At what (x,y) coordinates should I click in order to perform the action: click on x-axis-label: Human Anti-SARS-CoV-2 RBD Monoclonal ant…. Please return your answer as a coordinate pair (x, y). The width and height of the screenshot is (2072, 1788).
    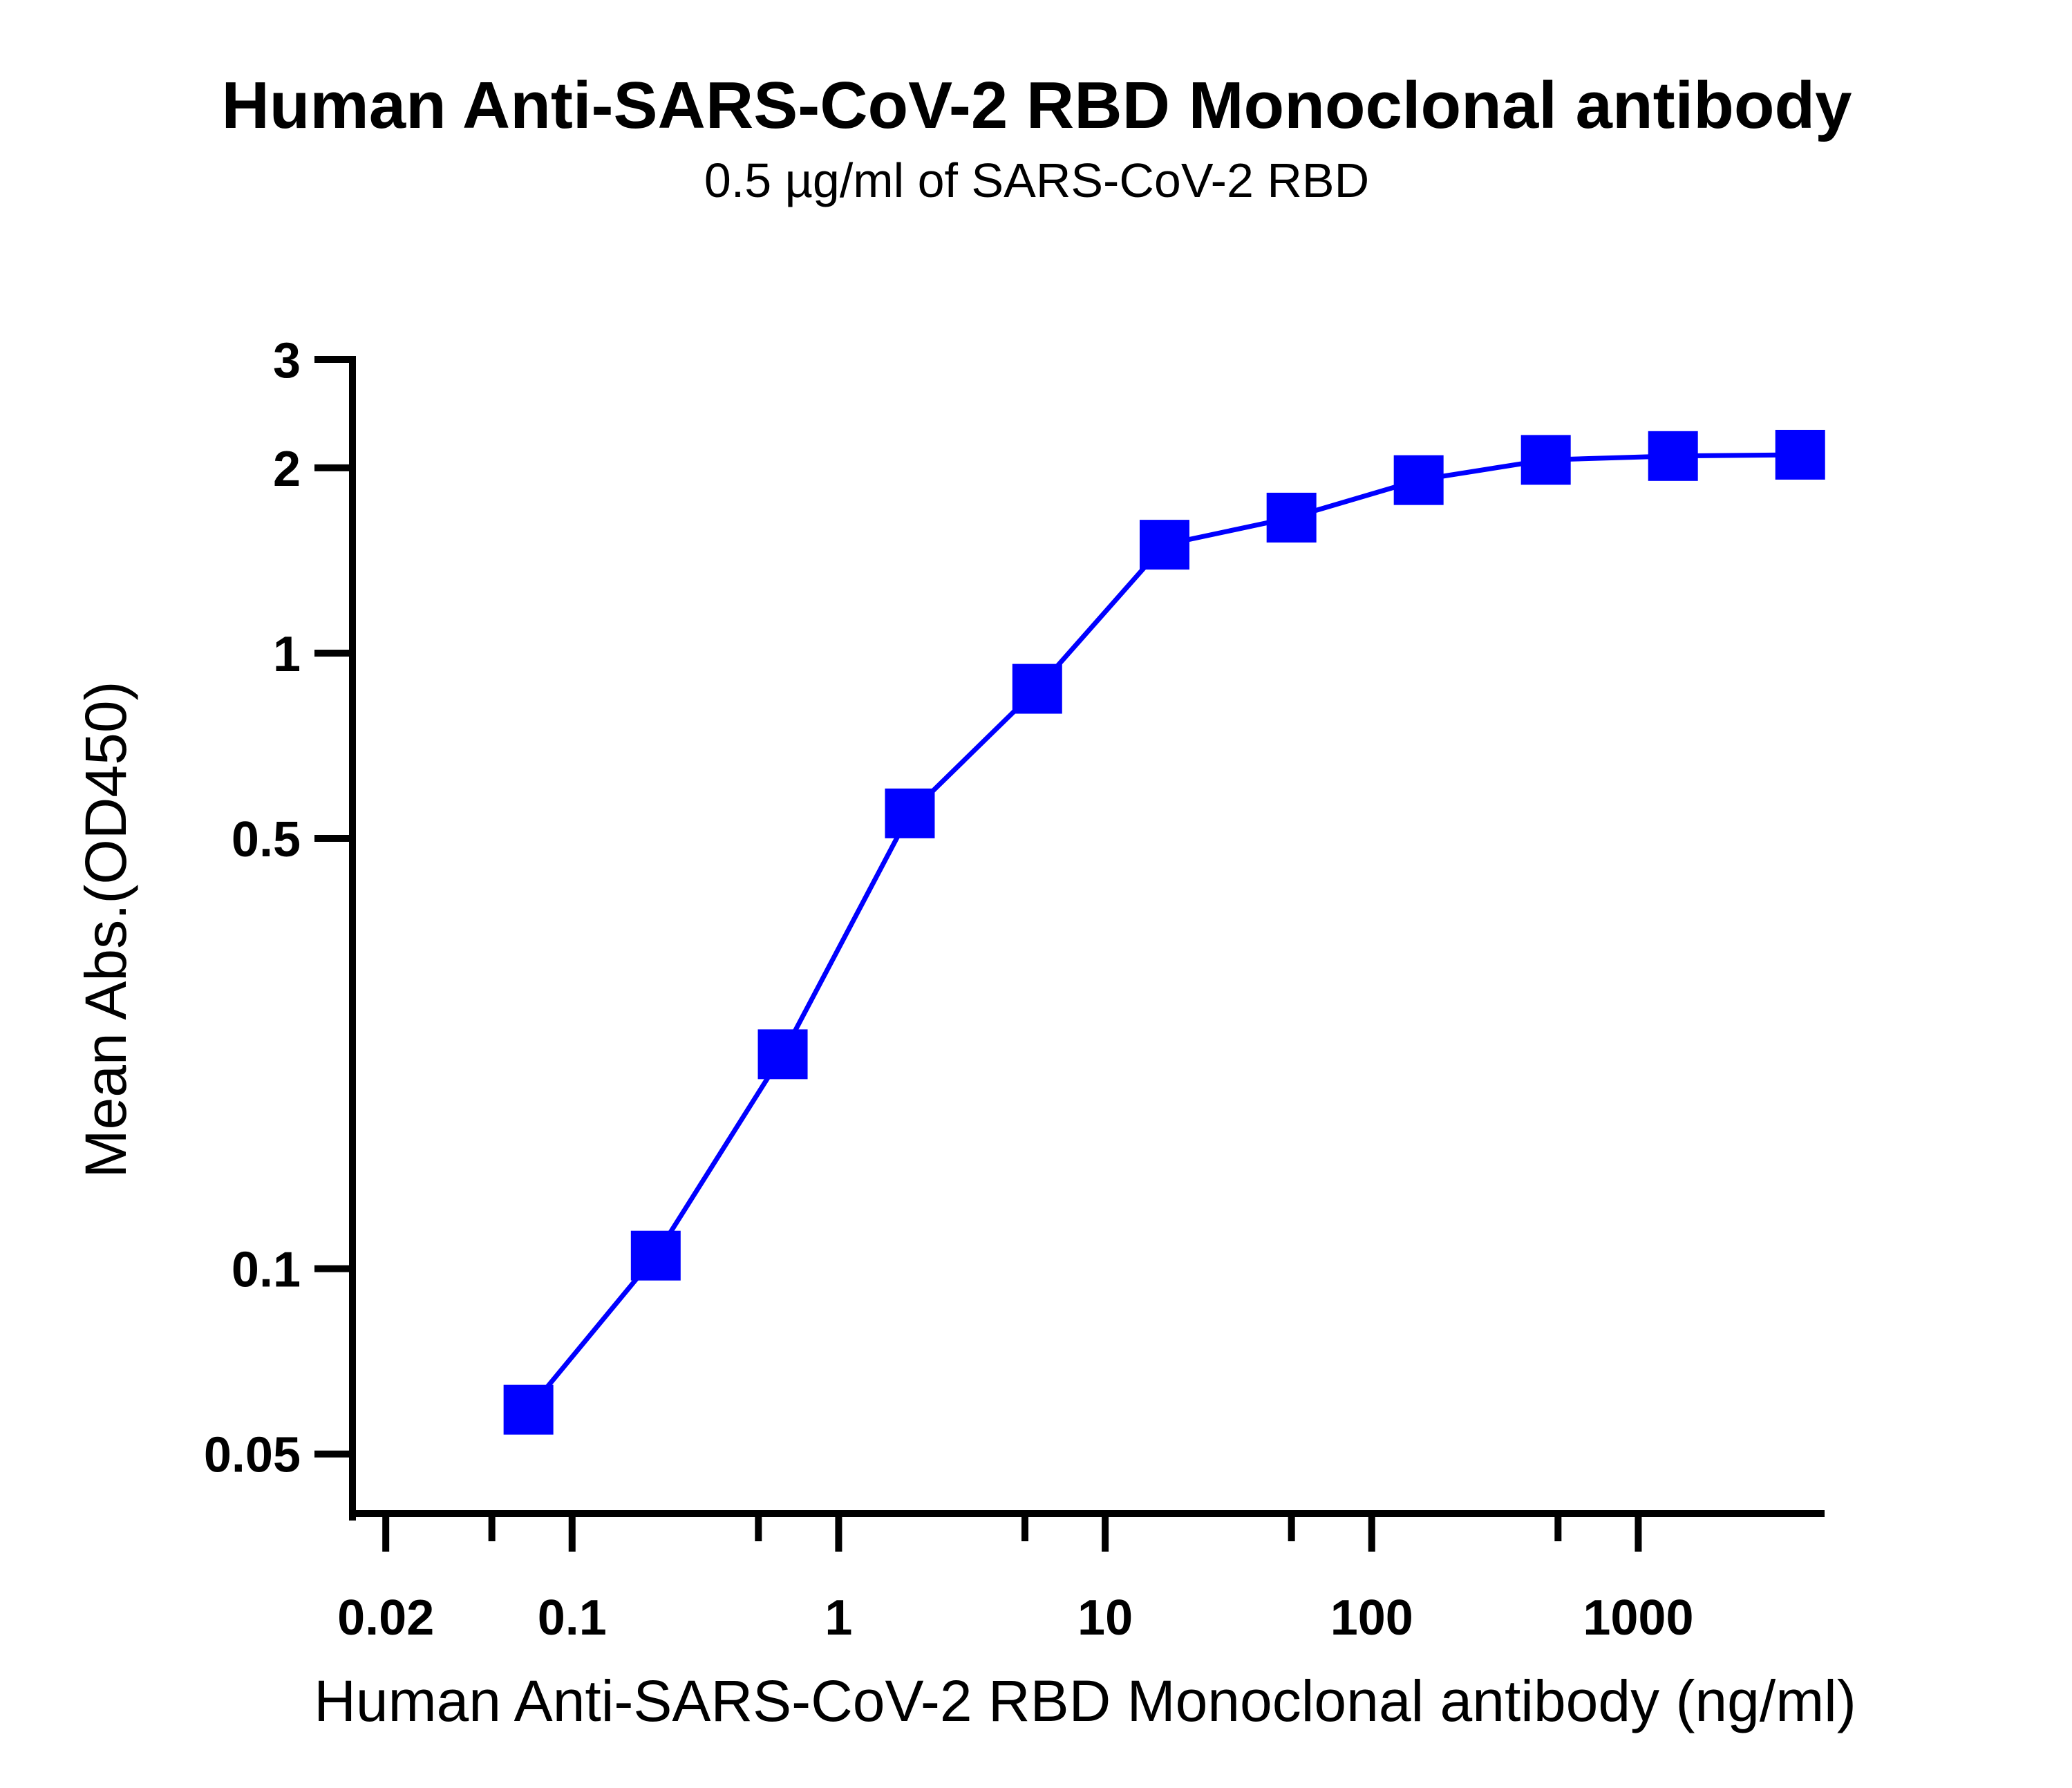
    Looking at the image, I should click on (1085, 1700).